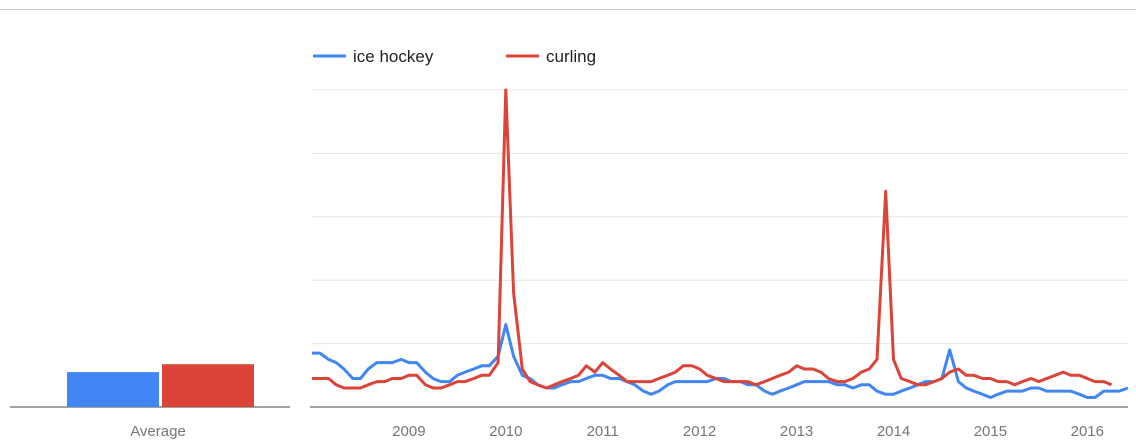 This screenshot has height=441, width=1136. Describe the element at coordinates (893, 431) in the screenshot. I see `x-tick-label: 2014` at that location.